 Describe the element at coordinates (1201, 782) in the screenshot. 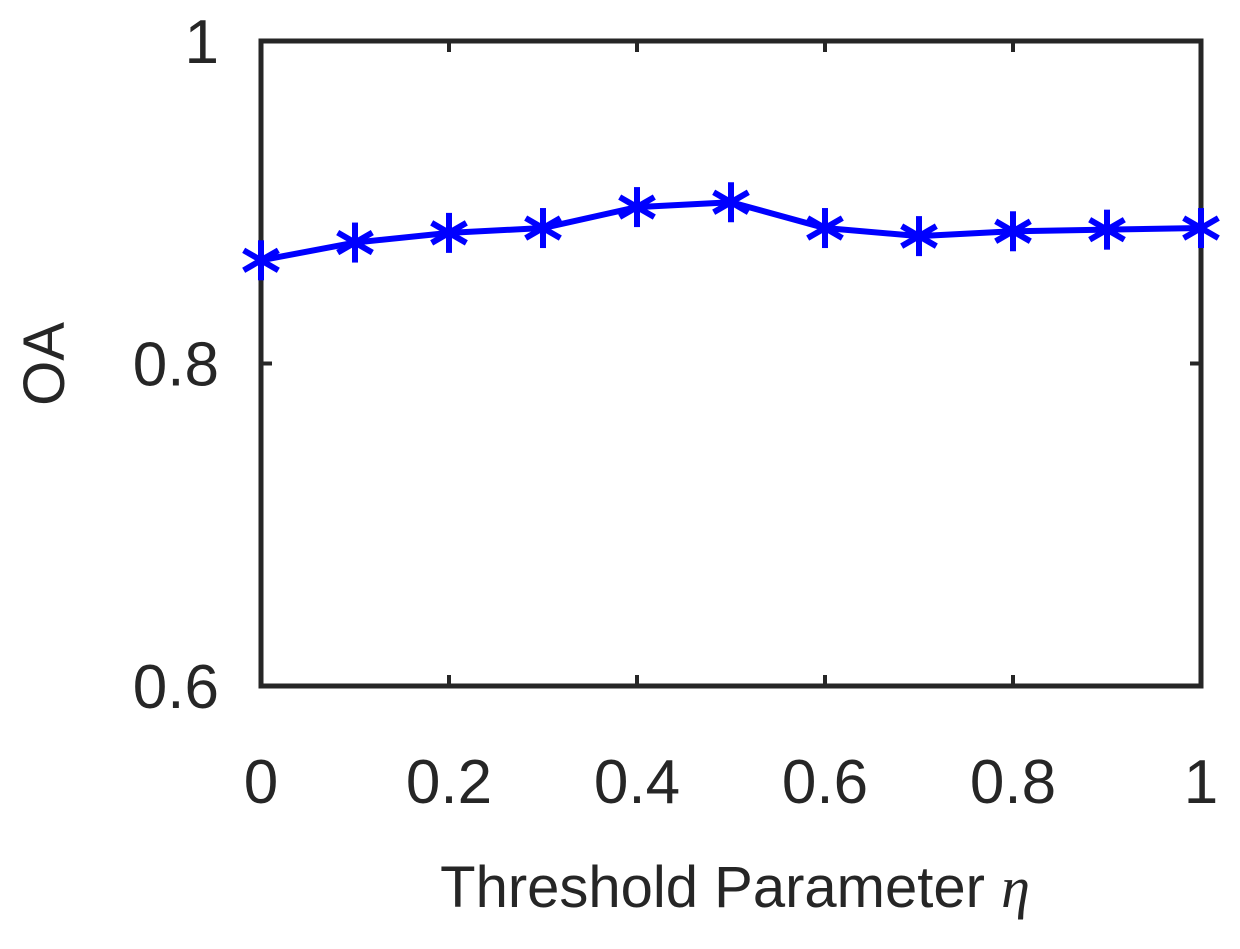

I see `x-tick-label: 1` at that location.